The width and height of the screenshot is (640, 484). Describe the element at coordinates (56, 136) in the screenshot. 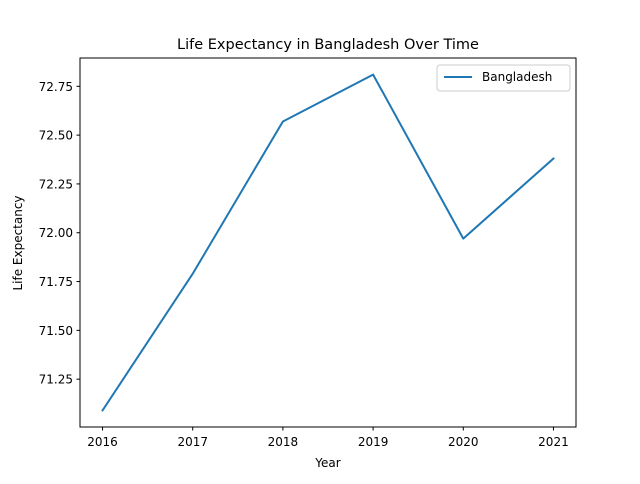

I see `y-tick-label: 72.50` at that location.